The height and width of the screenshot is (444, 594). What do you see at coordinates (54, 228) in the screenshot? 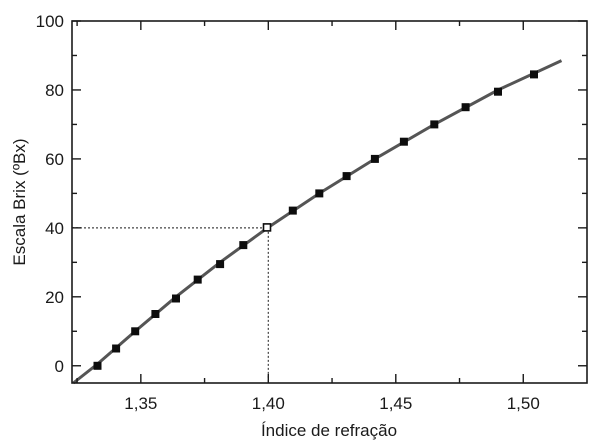
I see `y-tick-label: 40` at bounding box center [54, 228].